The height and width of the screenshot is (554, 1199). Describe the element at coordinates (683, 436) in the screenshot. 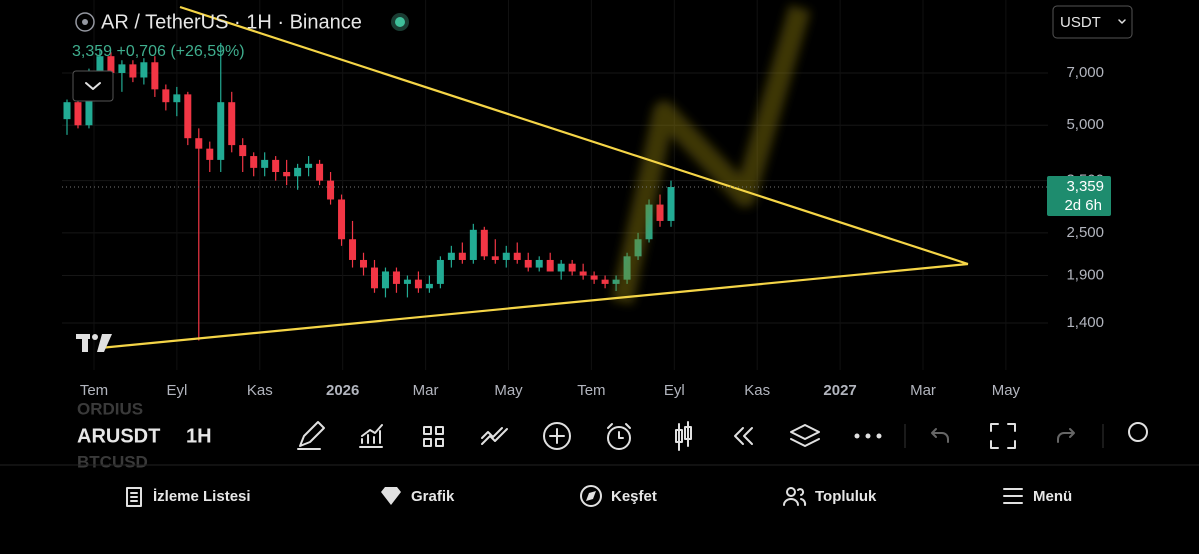

I see `chart-type-icon` at that location.